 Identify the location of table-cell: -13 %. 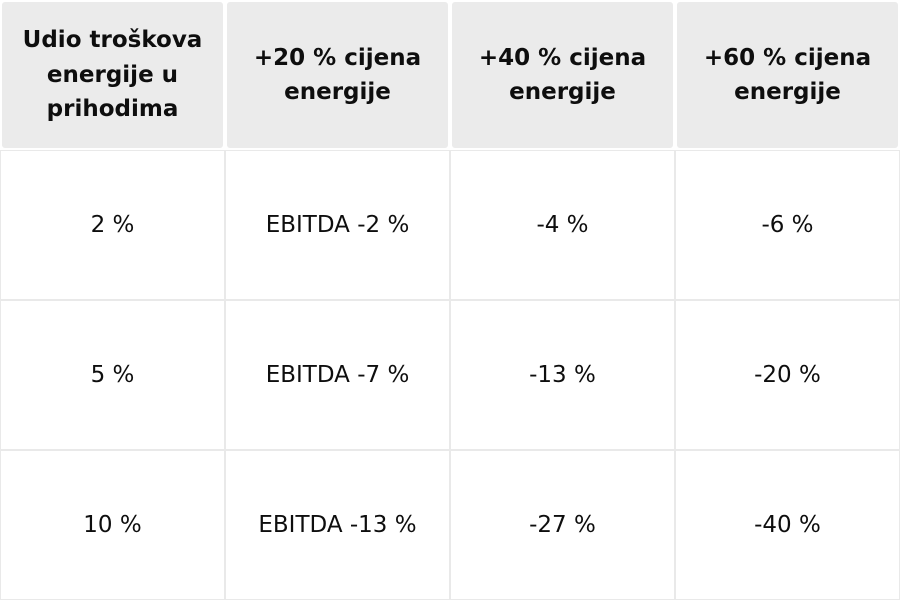
(562, 375).